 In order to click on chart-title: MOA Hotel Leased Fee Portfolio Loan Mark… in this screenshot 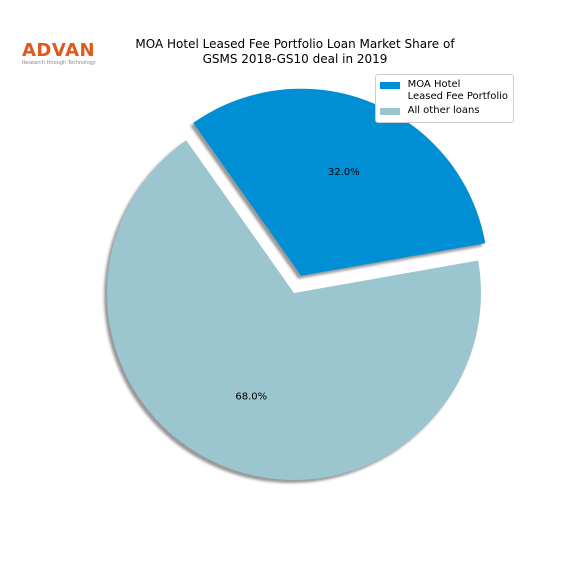, I will do `click(295, 51)`.